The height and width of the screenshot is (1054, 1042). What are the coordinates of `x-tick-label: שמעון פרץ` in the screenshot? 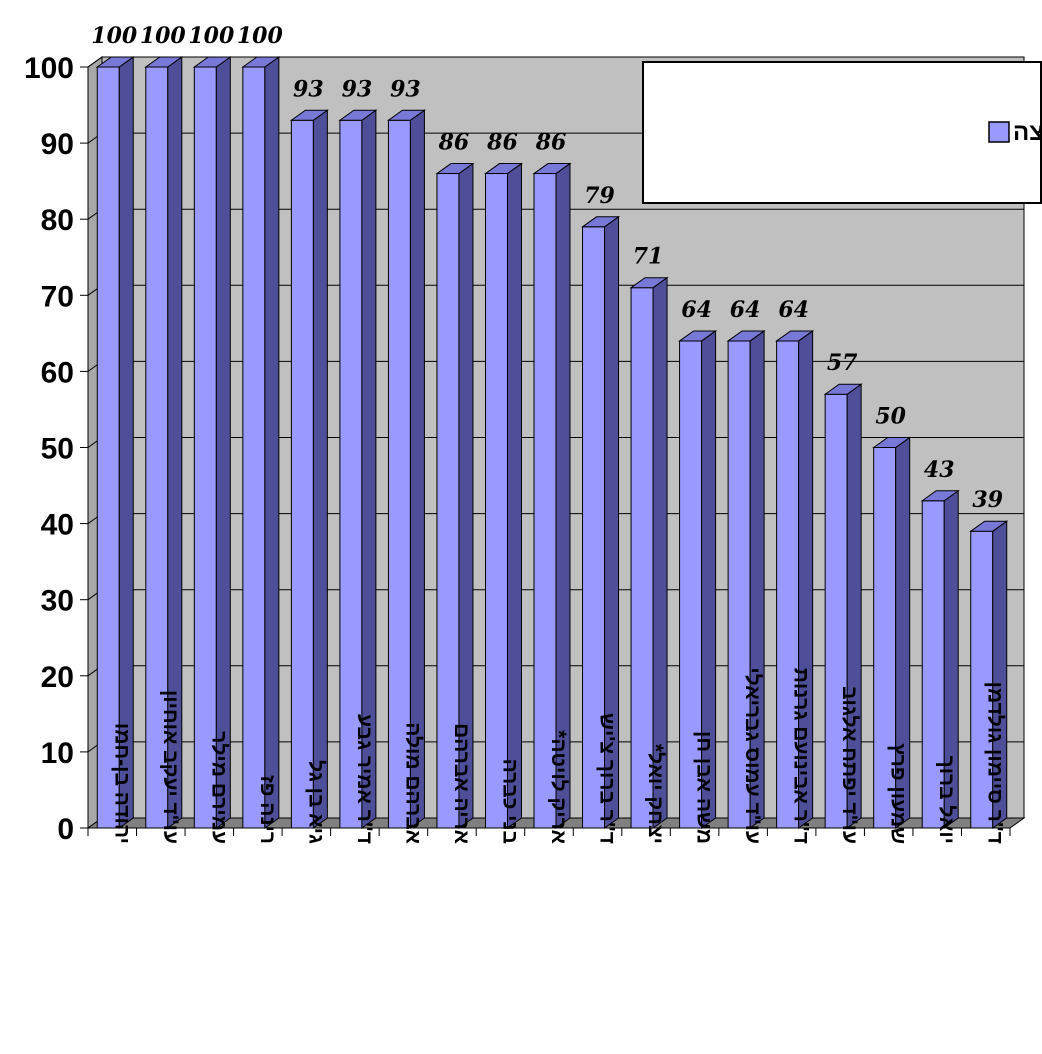 It's located at (898, 793).